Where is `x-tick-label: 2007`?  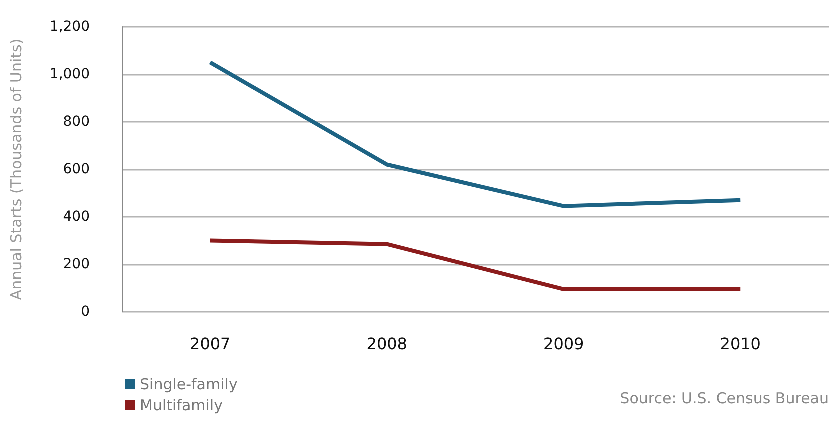
x-tick-label: 2007 is located at coordinates (210, 344).